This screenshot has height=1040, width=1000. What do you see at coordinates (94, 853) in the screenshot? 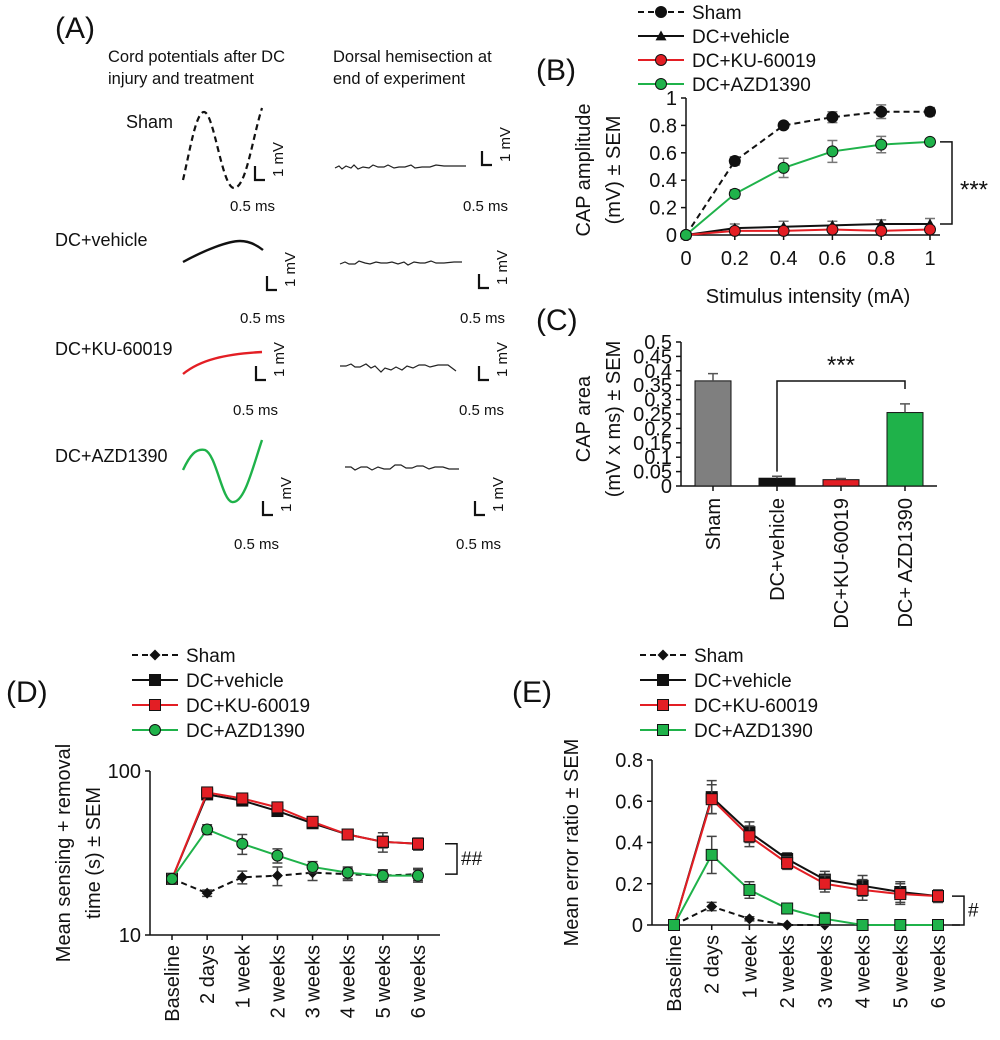
I see `y-axis-label: time (s) ± SEM` at bounding box center [94, 853].